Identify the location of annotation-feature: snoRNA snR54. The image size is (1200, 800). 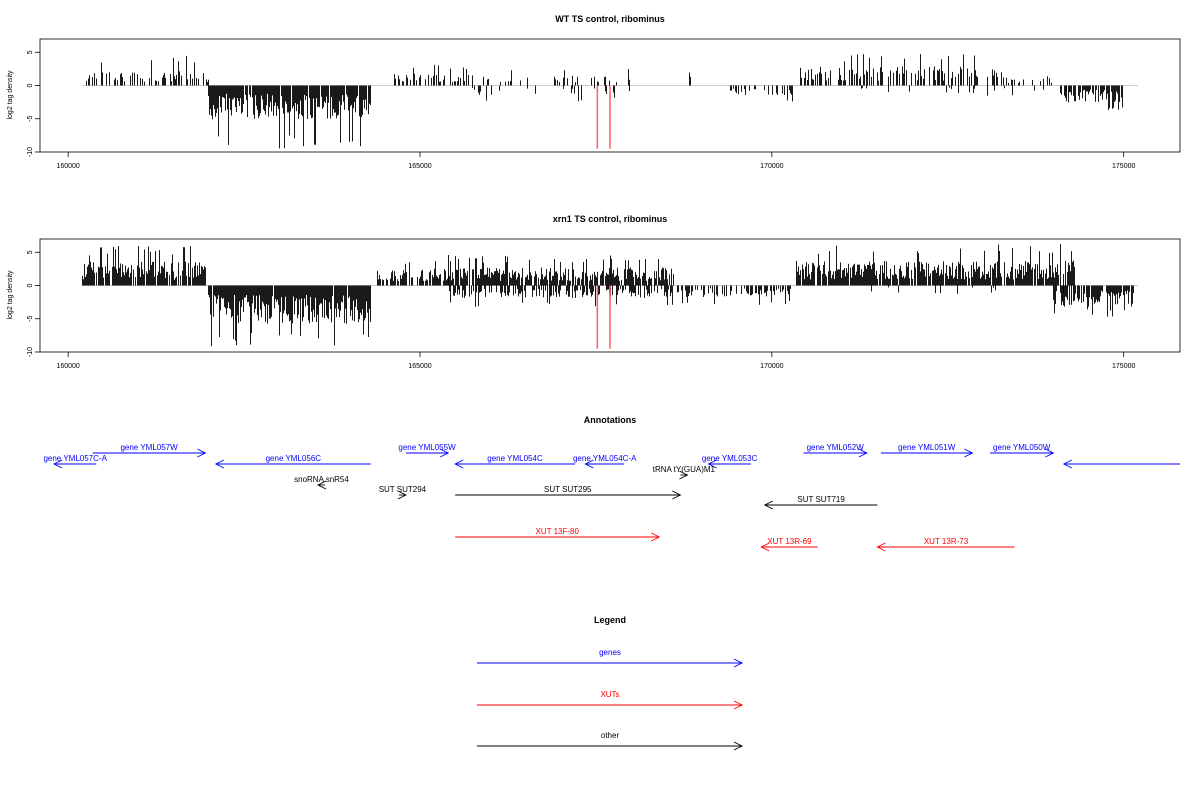
(321, 482).